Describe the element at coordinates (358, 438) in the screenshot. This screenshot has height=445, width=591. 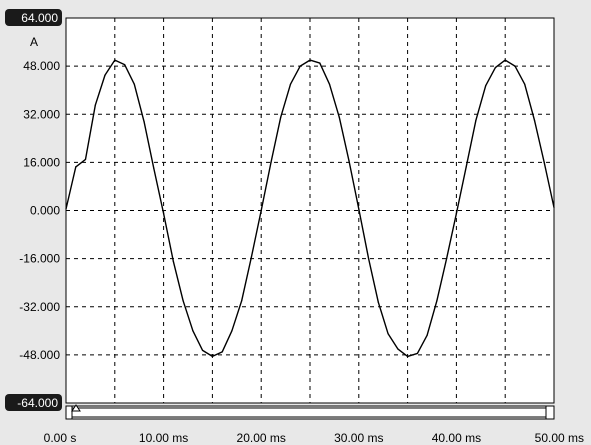
I see `x-tick-label: 30.00 ms` at that location.